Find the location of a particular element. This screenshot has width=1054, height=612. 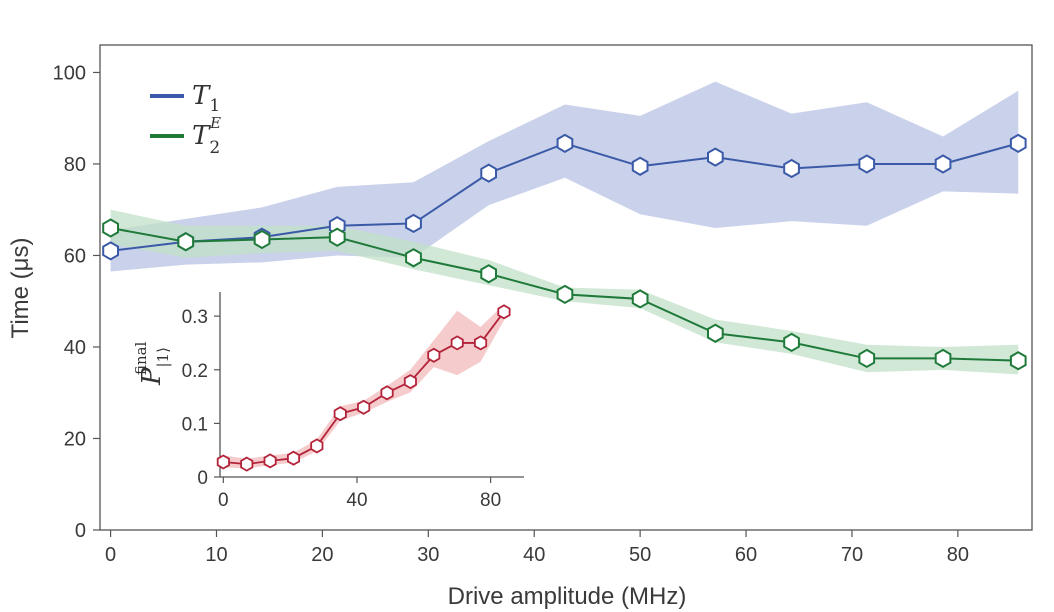

inset-ylabel-main: P is located at coordinates (152, 376).